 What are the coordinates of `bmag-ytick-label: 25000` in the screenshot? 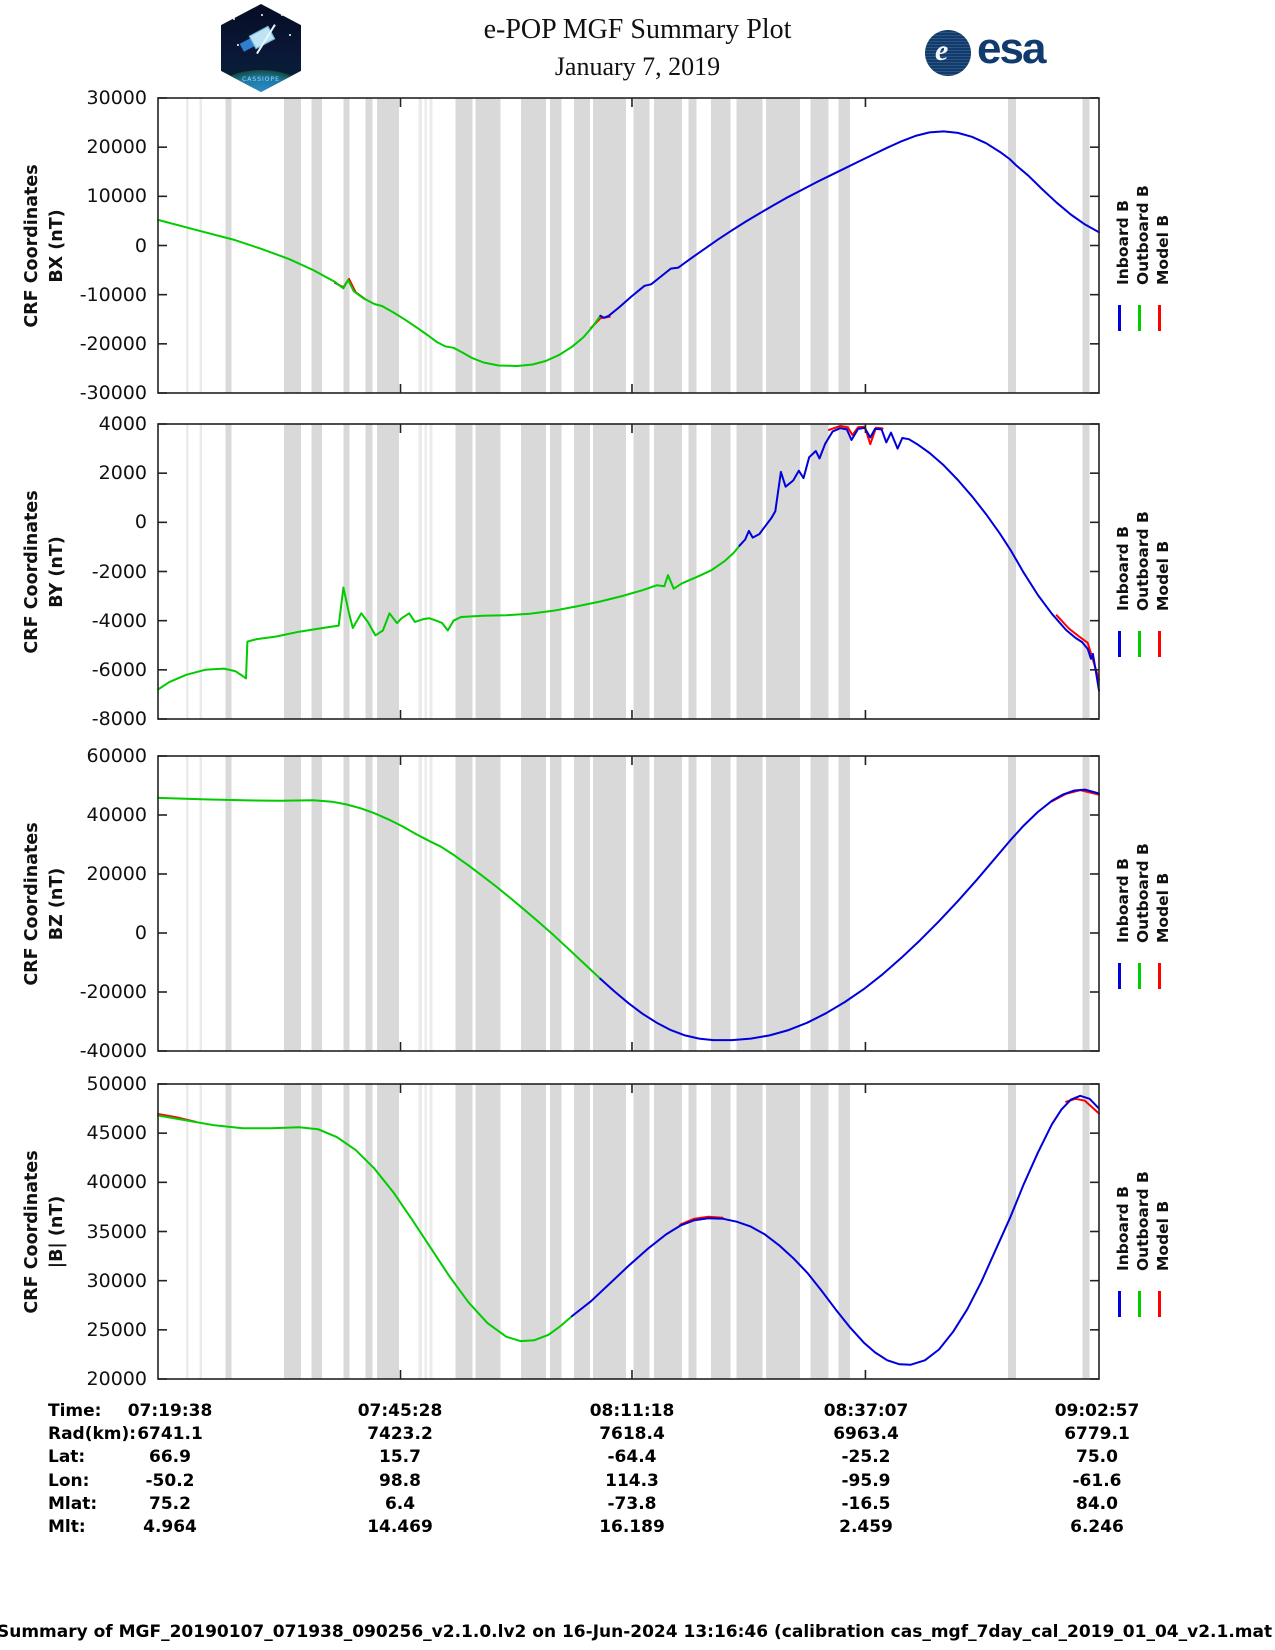 It's located at (116, 1329).